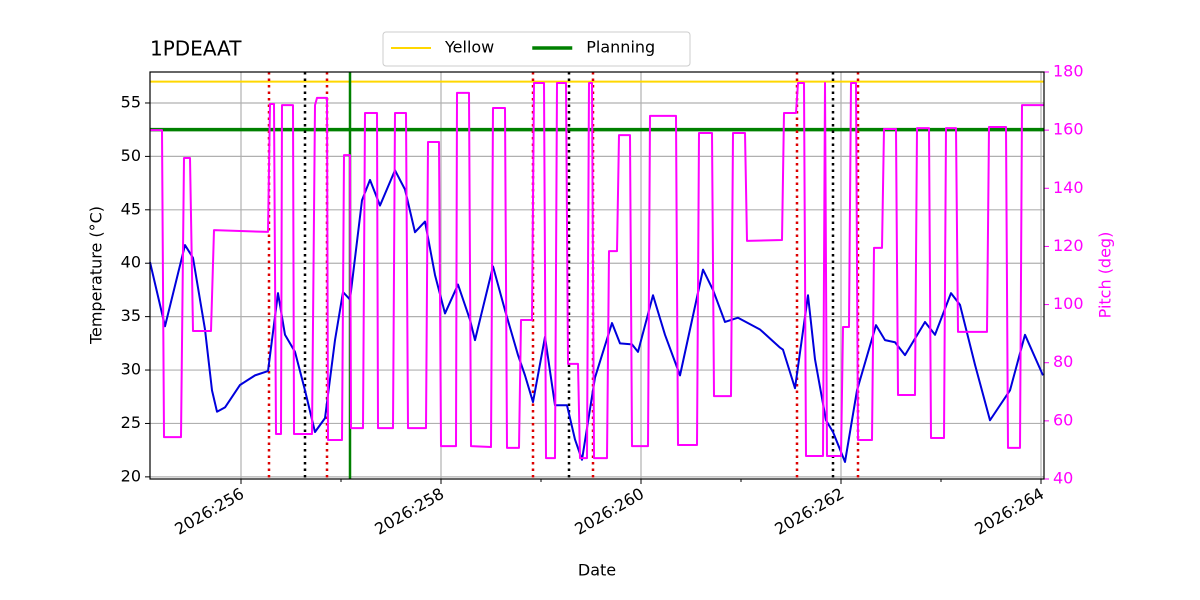 The image size is (1200, 600). Describe the element at coordinates (131, 262) in the screenshot. I see `y-tick-label: 40` at that location.